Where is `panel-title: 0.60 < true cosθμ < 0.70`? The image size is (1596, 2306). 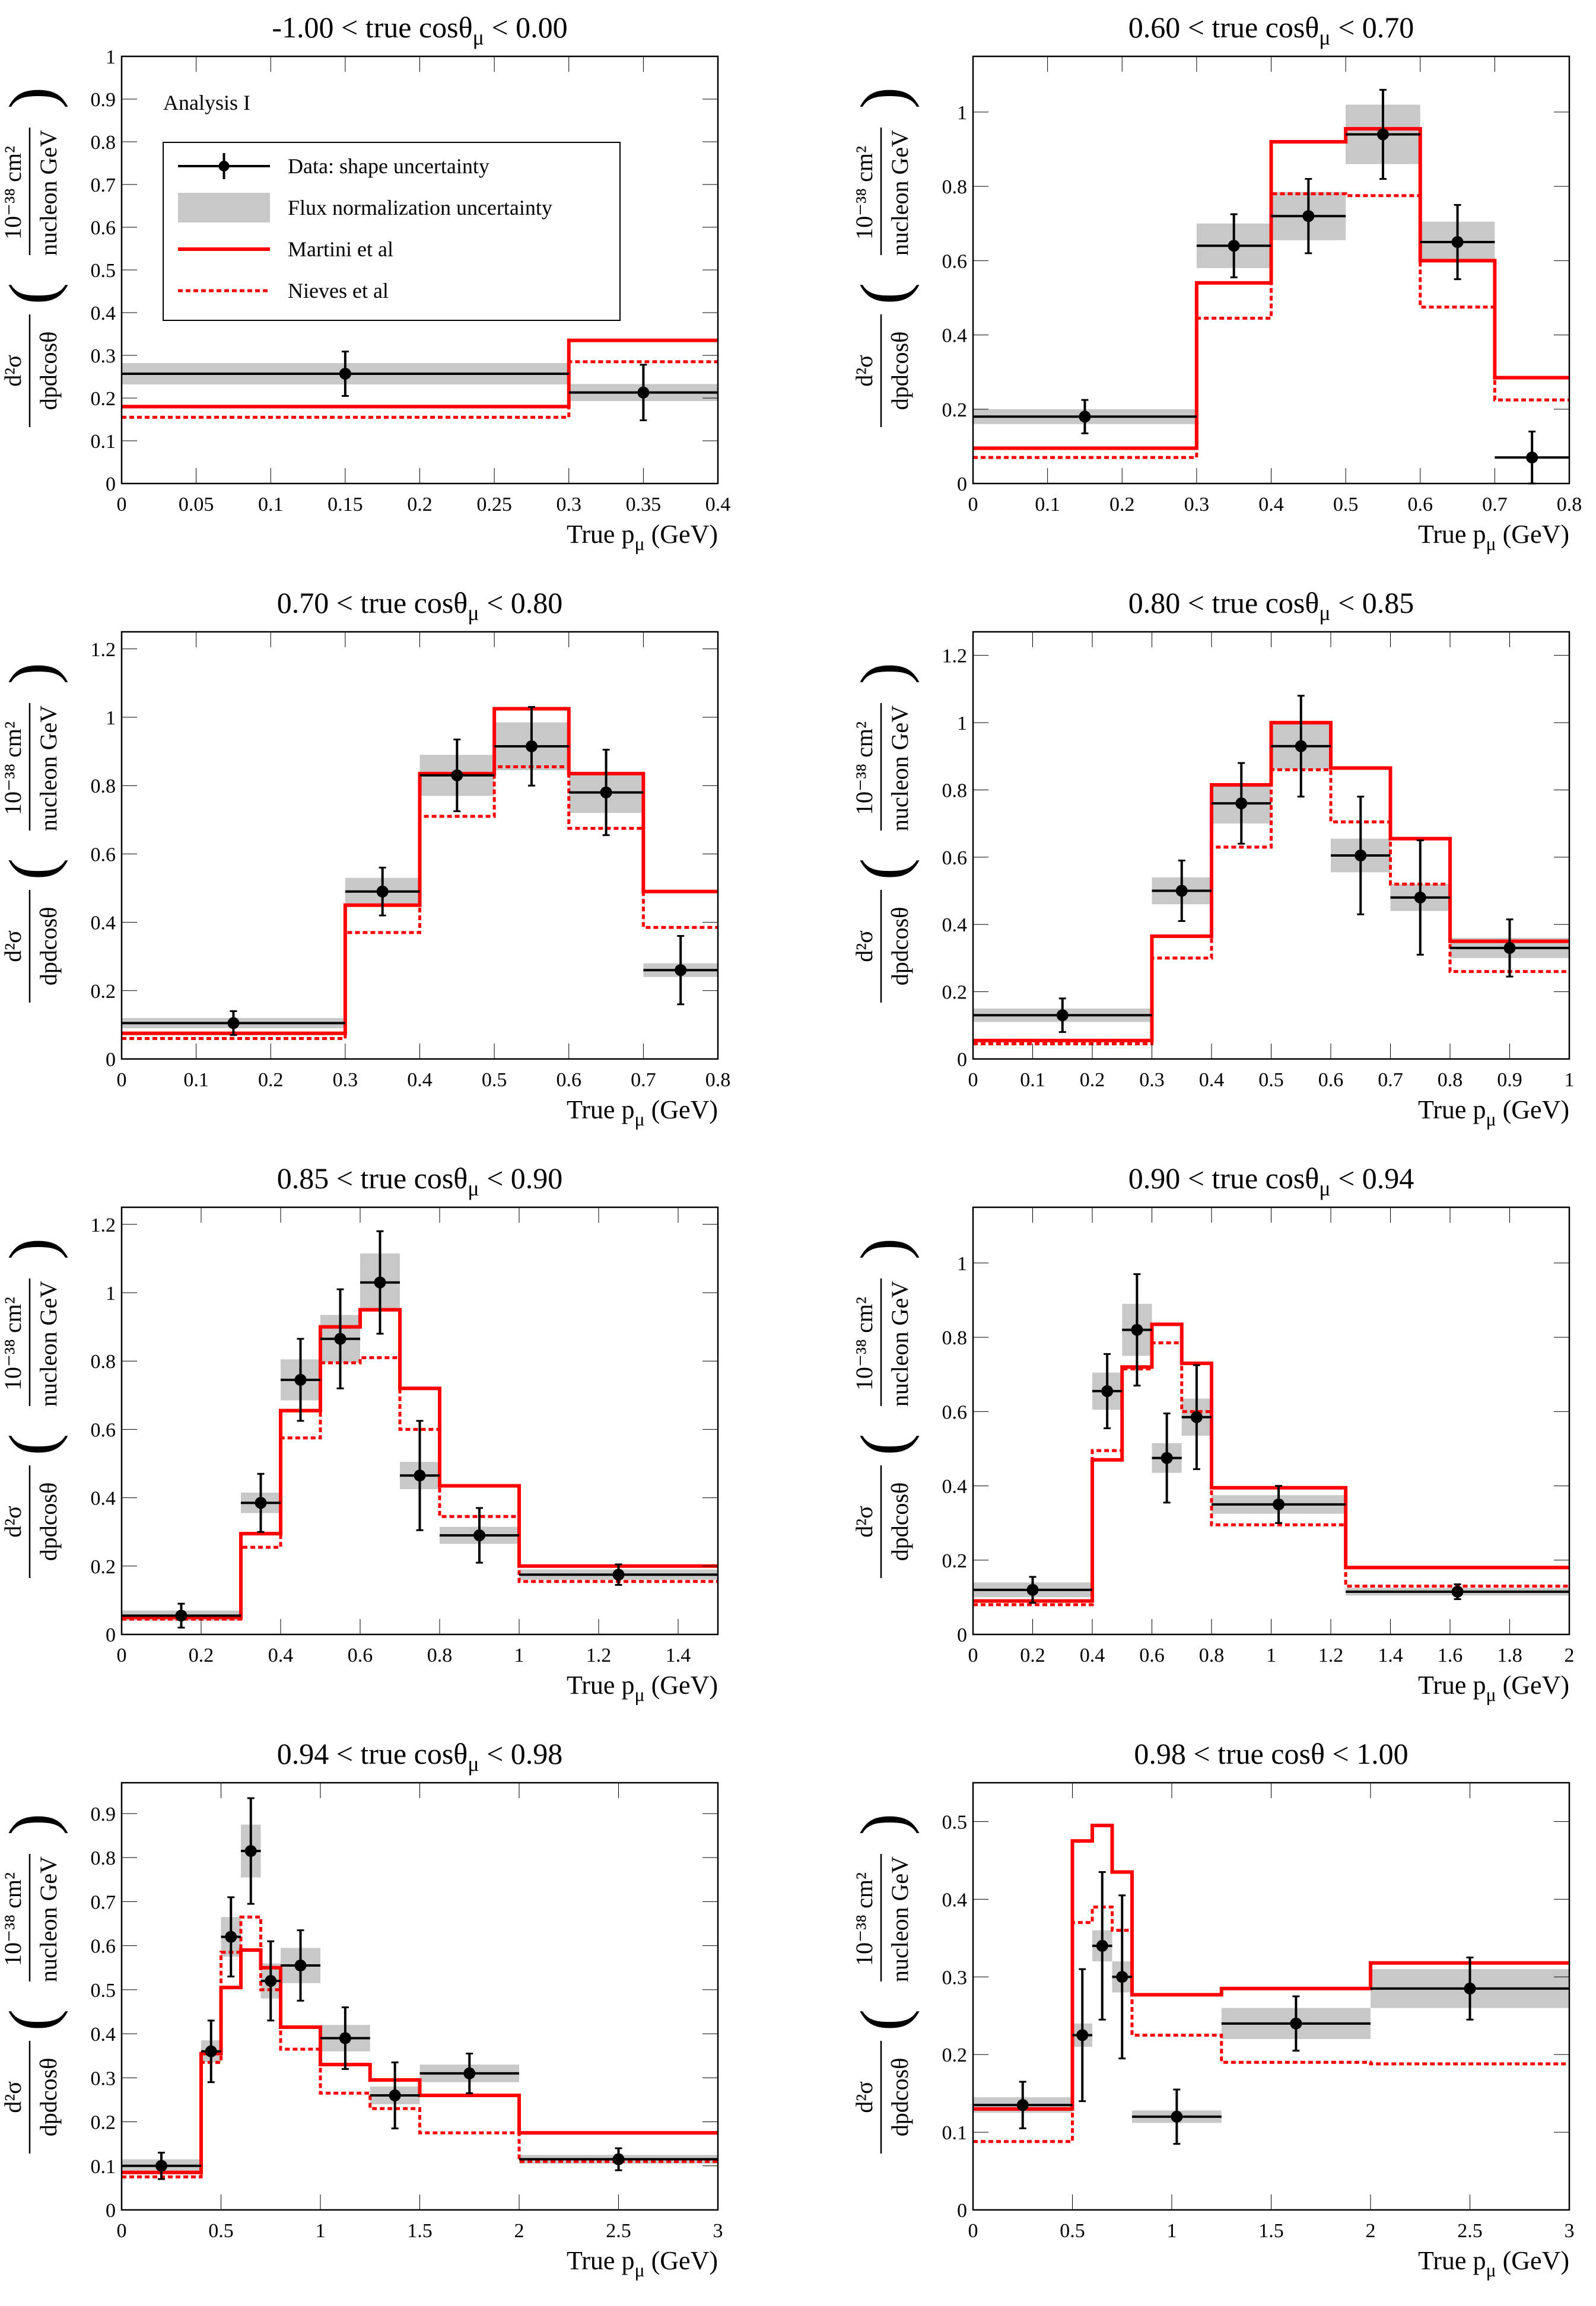
panel-title: 0.60 < true cosθμ < 0.70 is located at coordinates (1271, 30).